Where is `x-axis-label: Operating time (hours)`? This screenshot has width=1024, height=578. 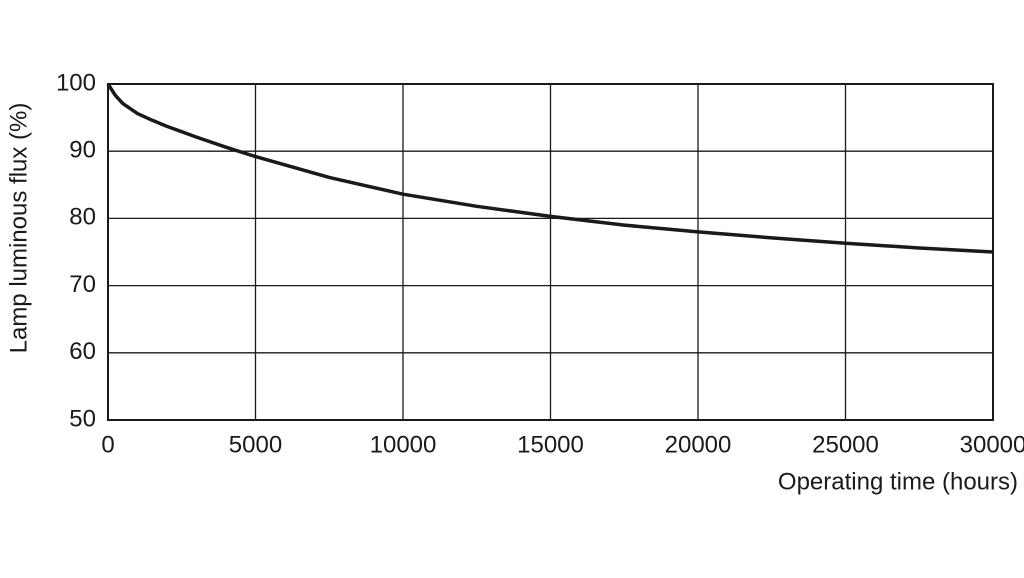 x-axis-label: Operating time (hours) is located at coordinates (898, 481).